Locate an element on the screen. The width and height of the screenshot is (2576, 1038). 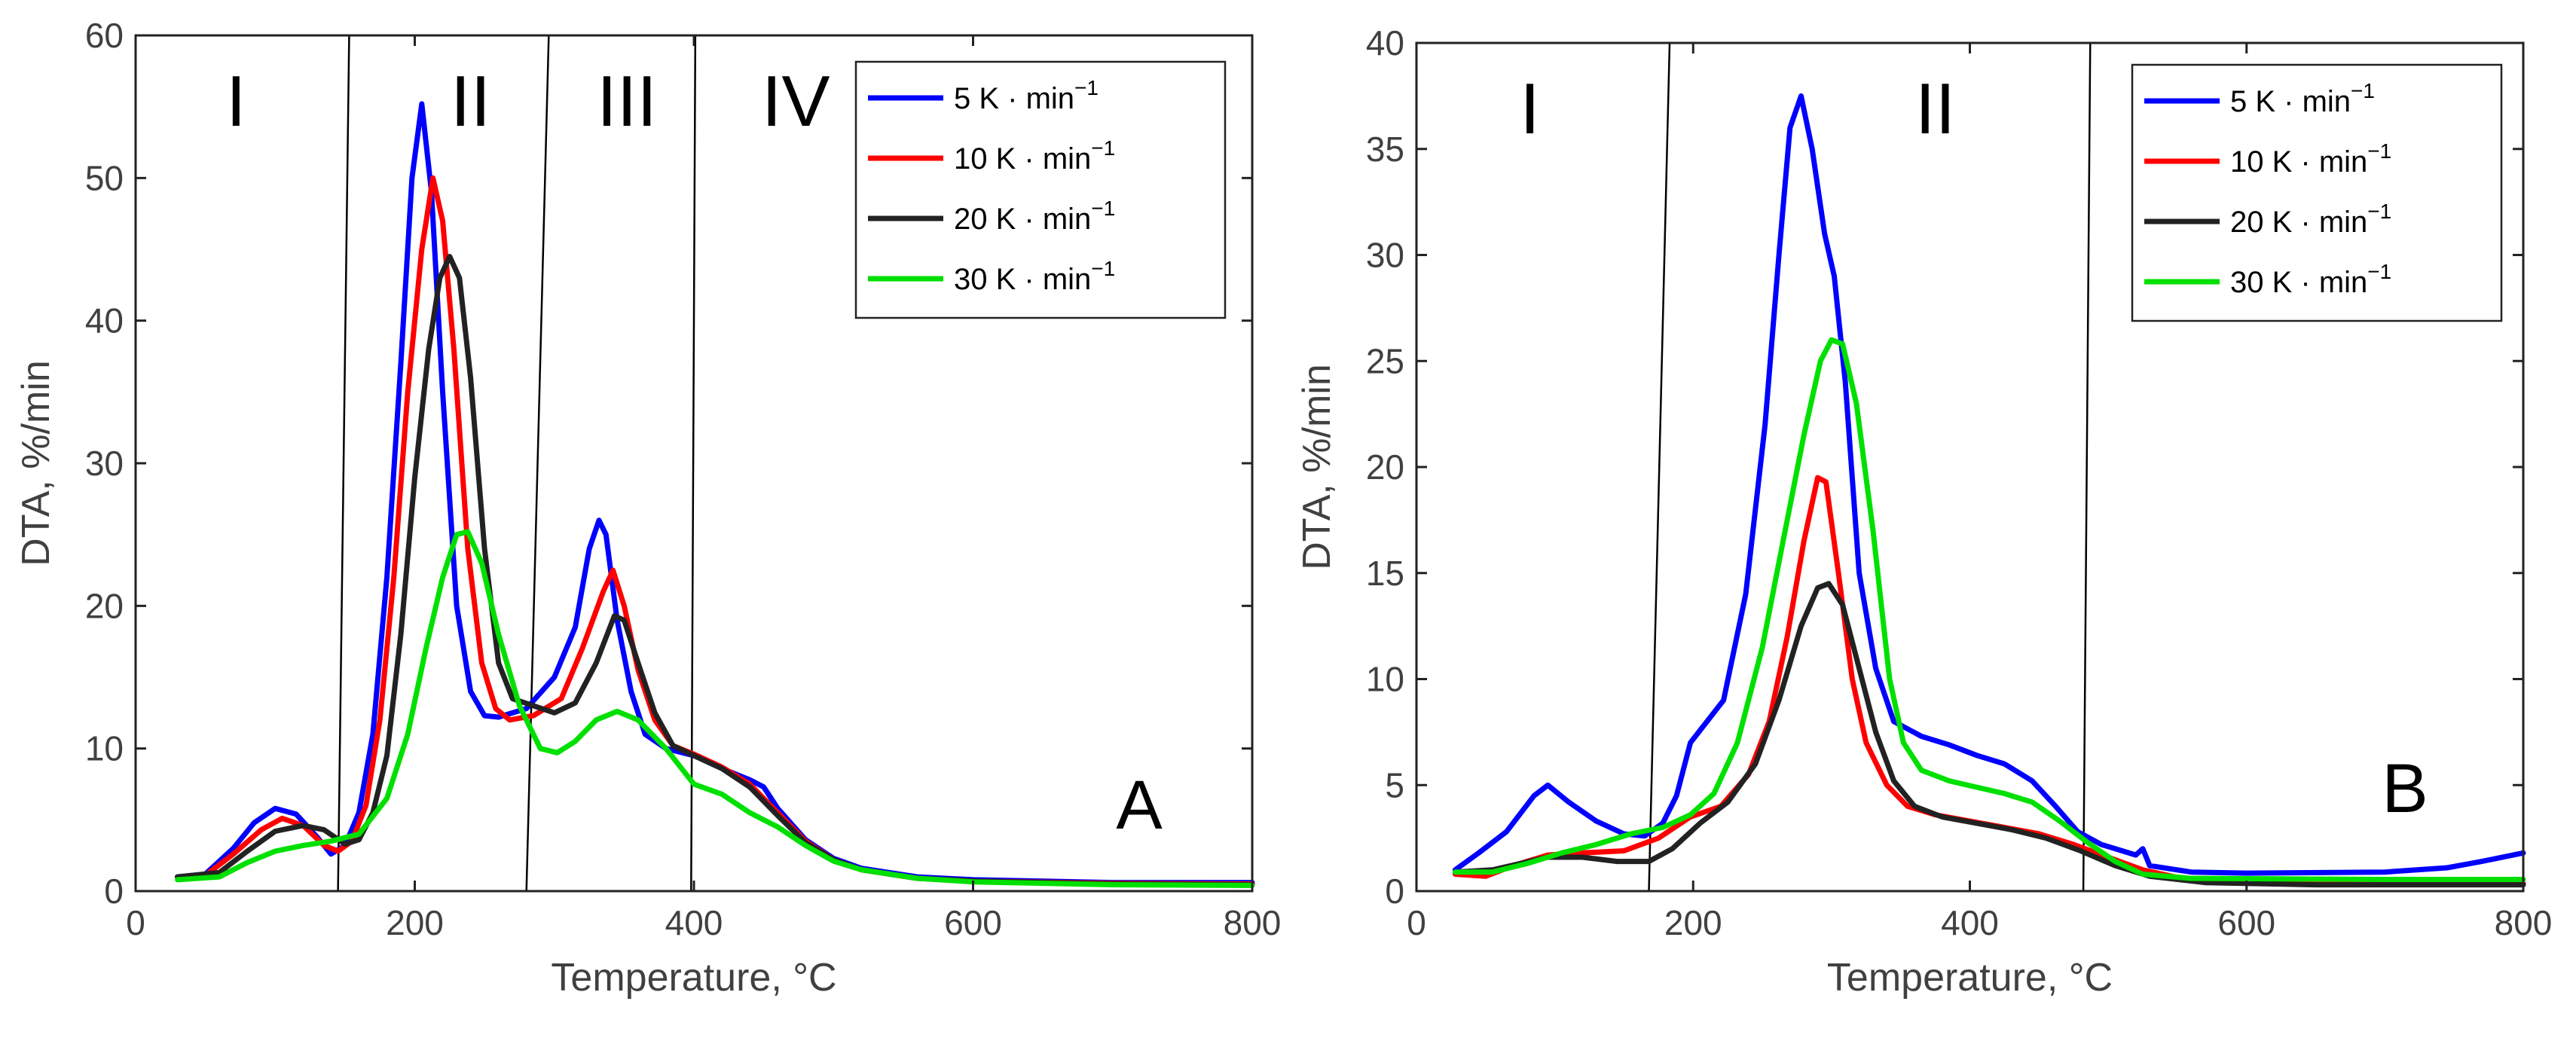
region-label: III is located at coordinates (627, 101).